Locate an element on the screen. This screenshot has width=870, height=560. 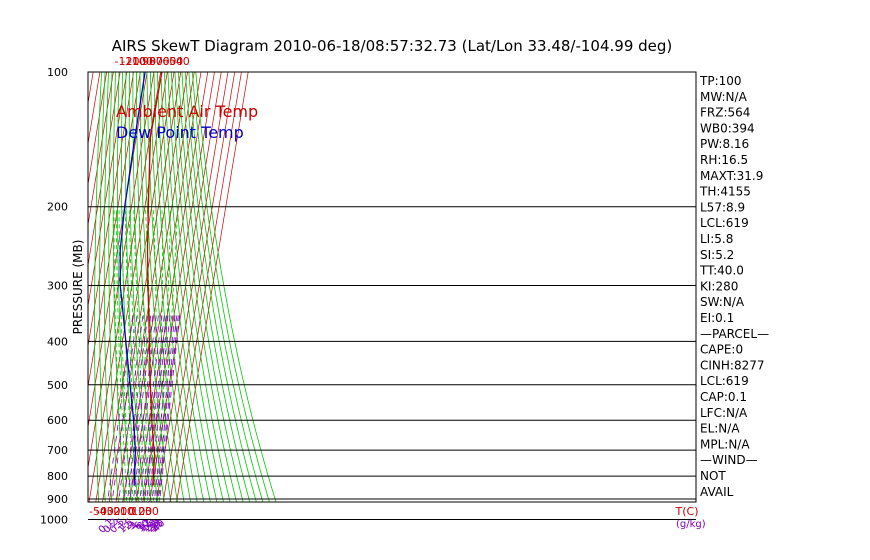
pressure-tick-label: 1000 is located at coordinates (54, 520).